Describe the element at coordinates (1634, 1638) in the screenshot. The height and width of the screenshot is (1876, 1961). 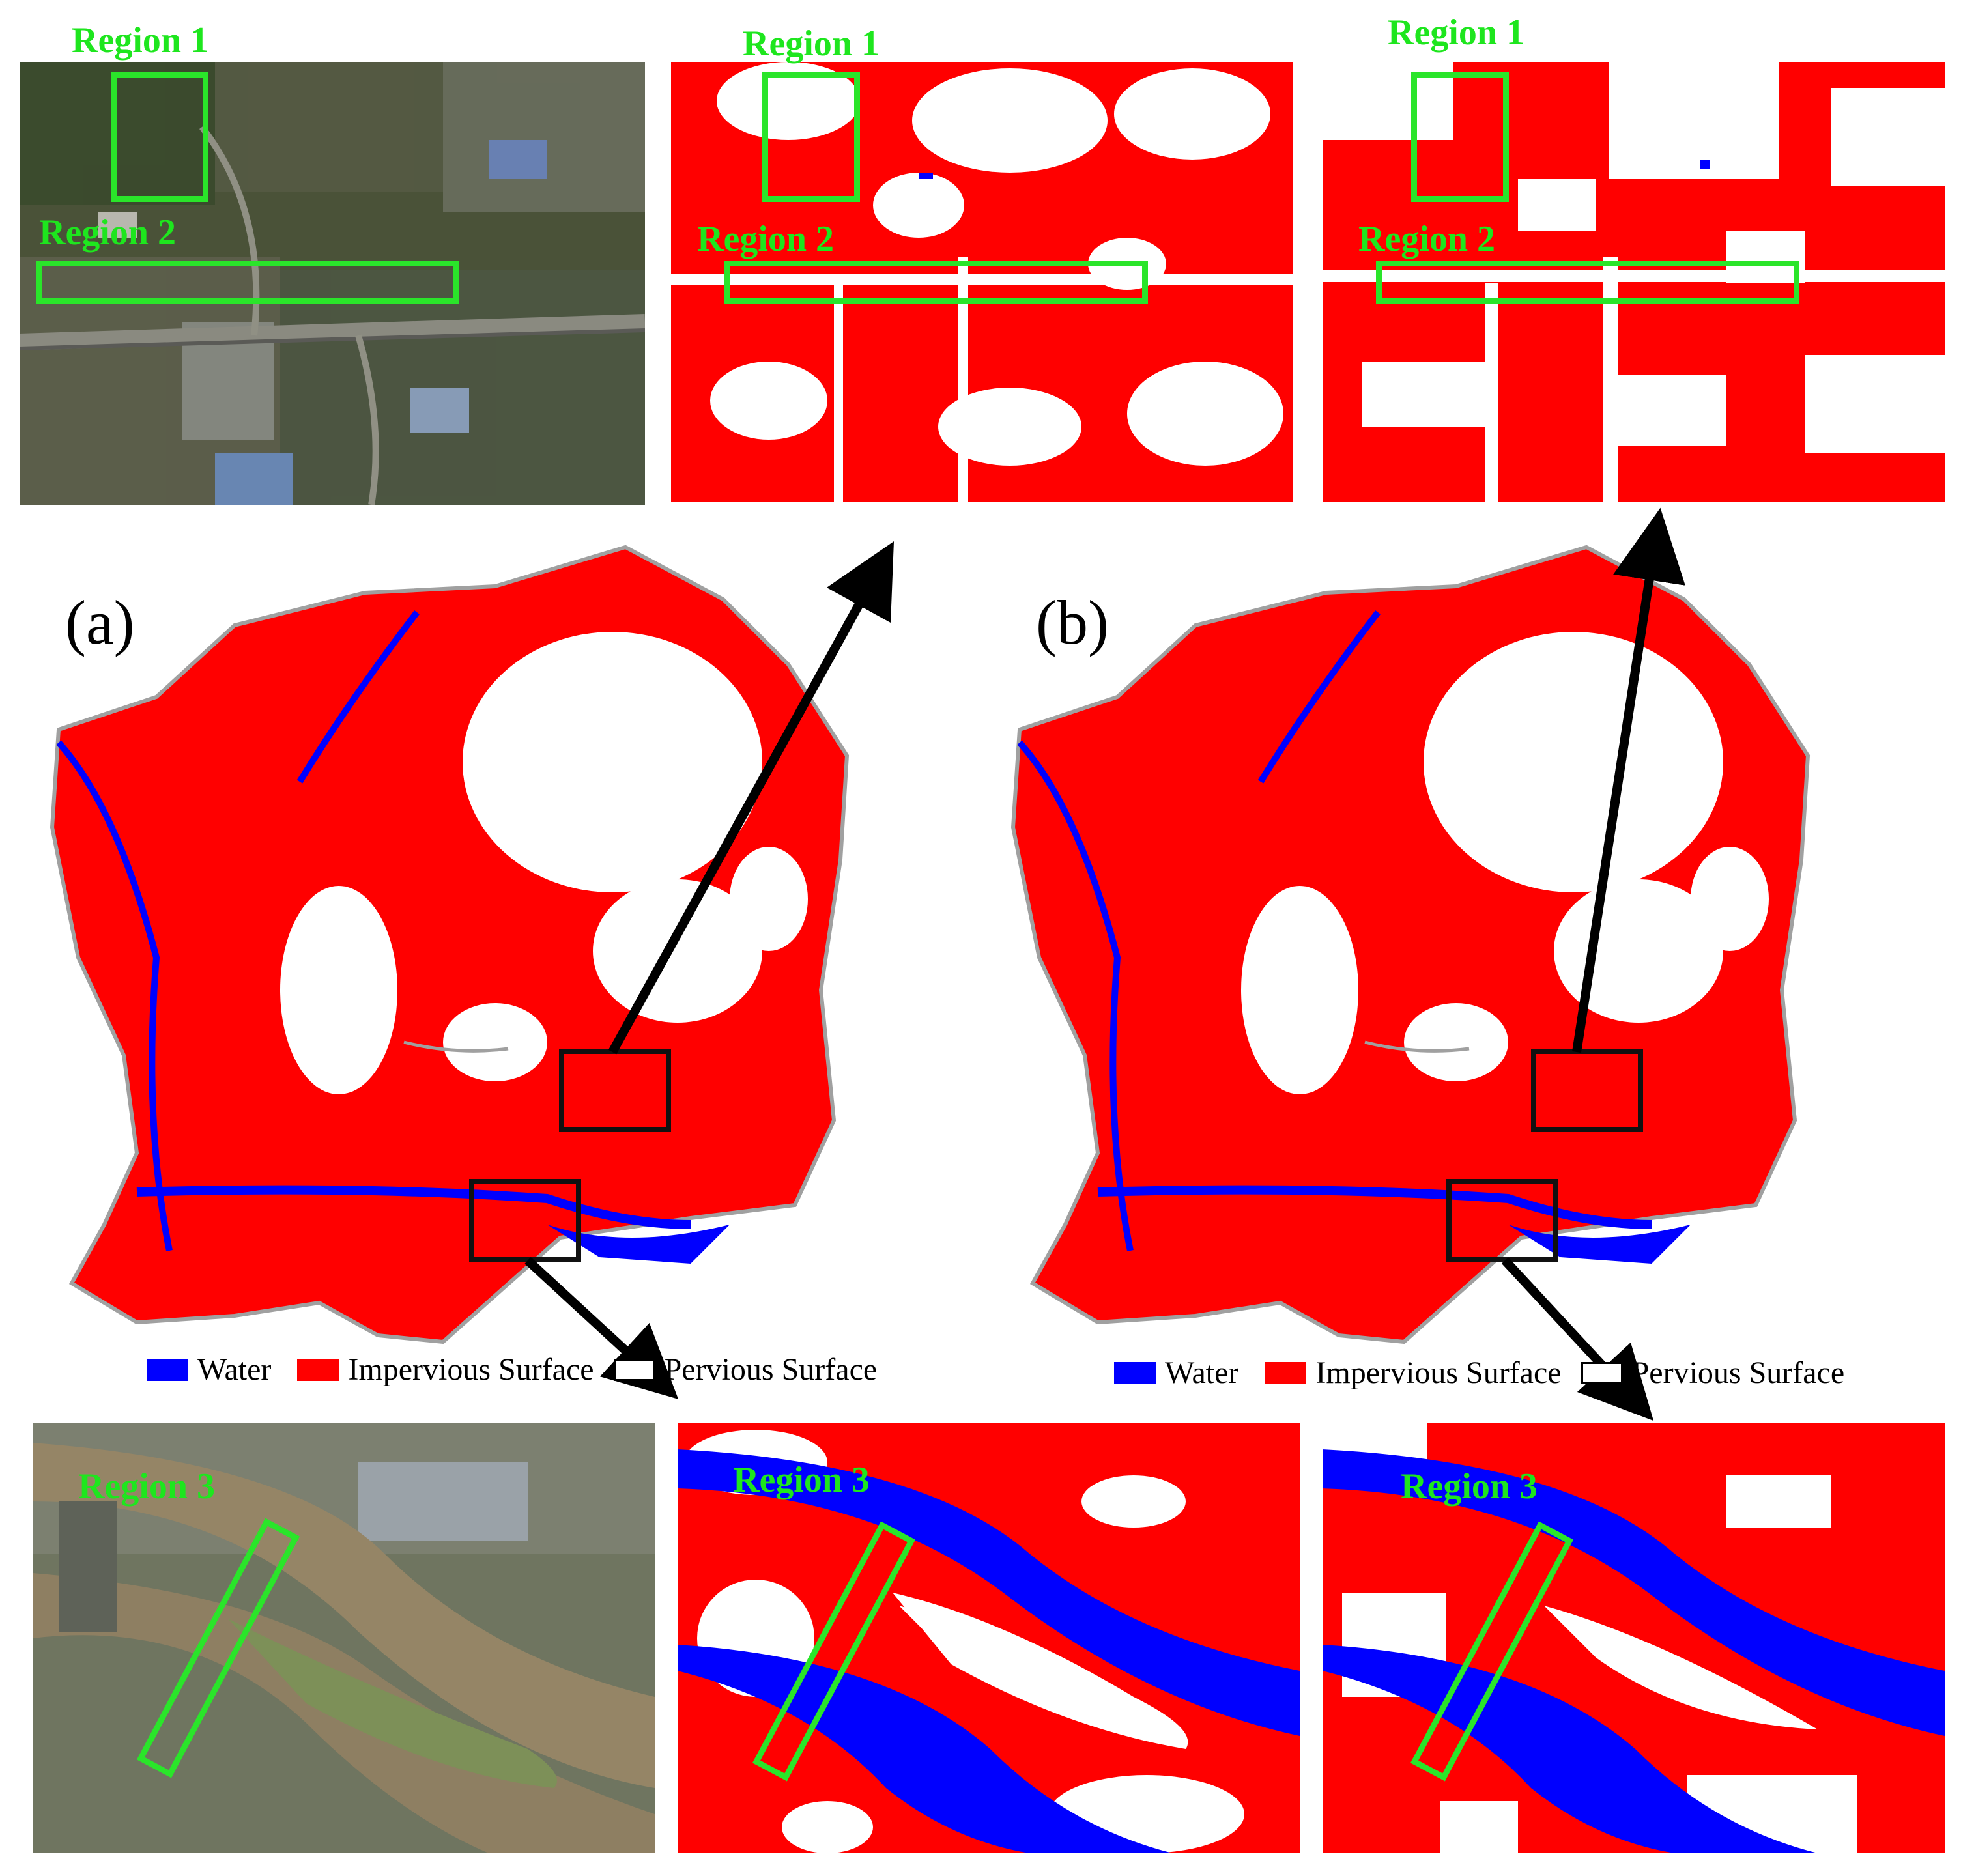
I see `classification-map-bottom-b` at that location.